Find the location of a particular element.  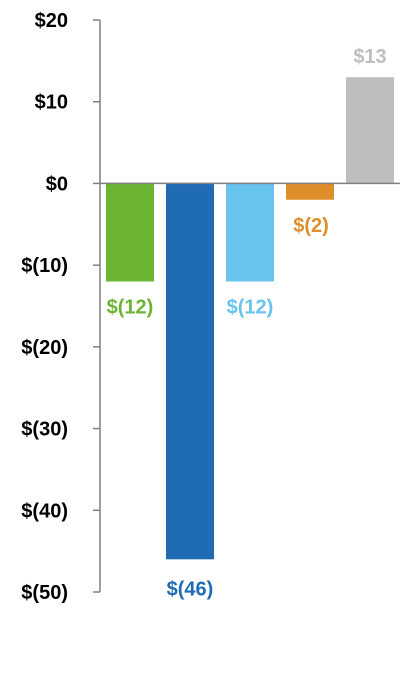

y-tick-label: $(40) is located at coordinates (44, 511).